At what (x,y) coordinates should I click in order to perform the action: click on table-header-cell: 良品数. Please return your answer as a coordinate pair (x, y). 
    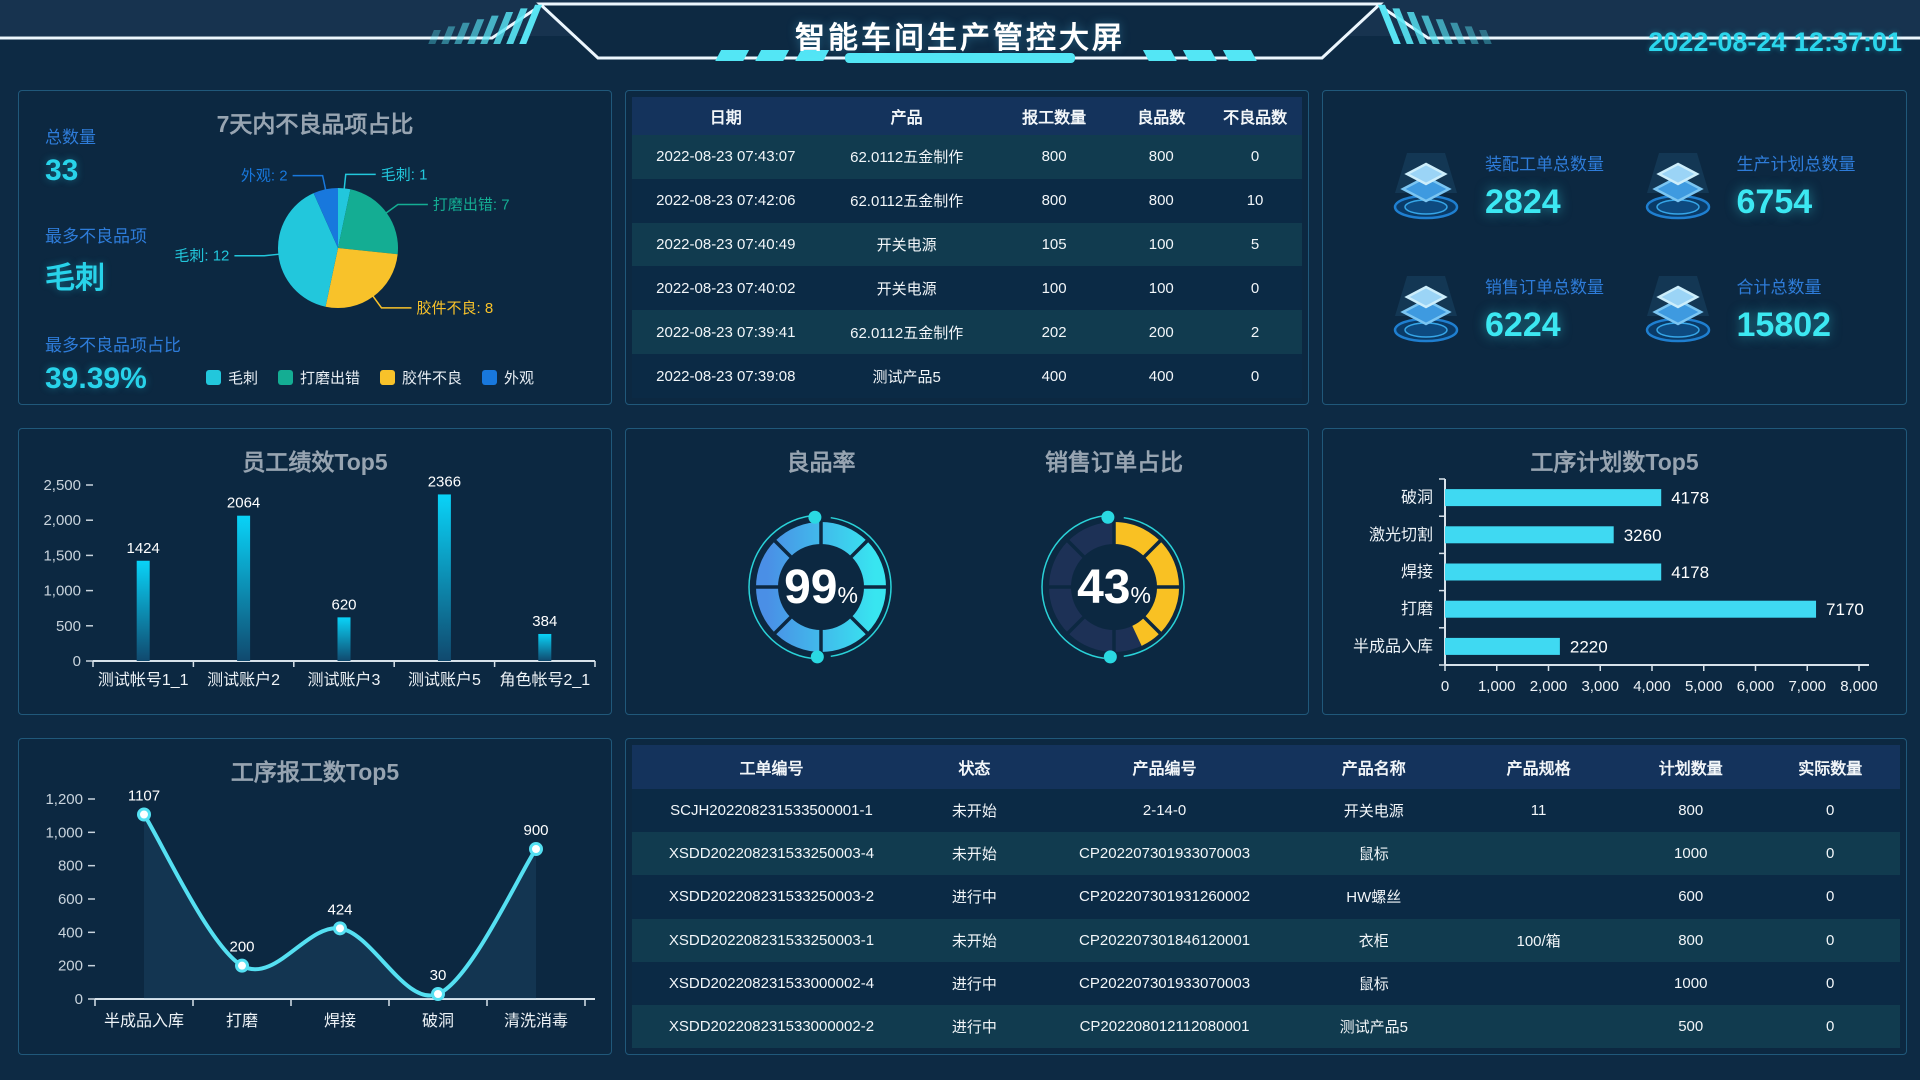
    Looking at the image, I should click on (1161, 118).